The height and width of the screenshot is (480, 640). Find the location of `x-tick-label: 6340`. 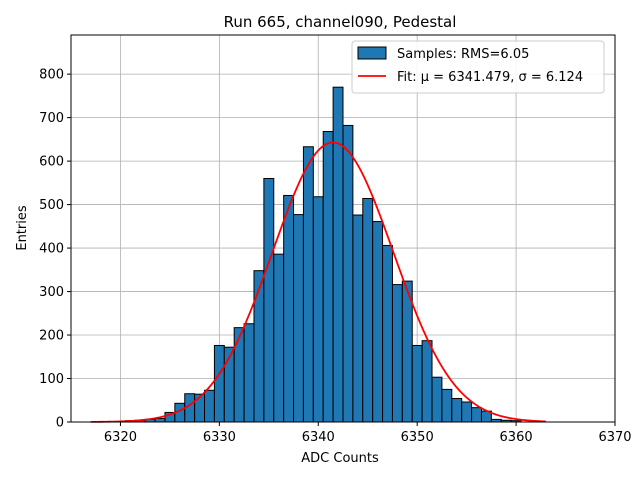

x-tick-label: 6340 is located at coordinates (318, 437).